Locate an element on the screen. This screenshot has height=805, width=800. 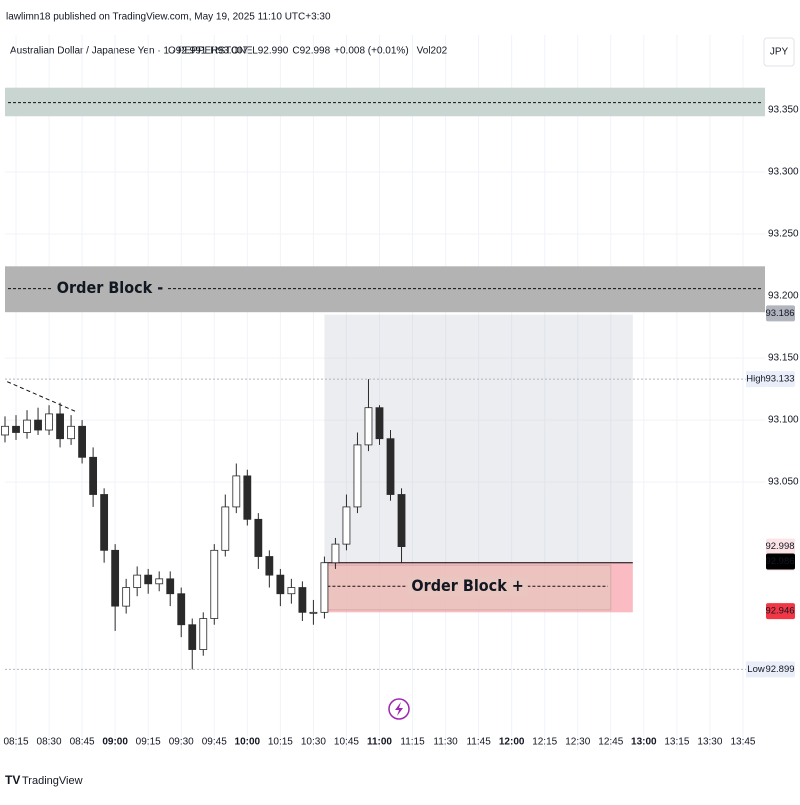
zone-label: Order Block - is located at coordinates (110, 287).